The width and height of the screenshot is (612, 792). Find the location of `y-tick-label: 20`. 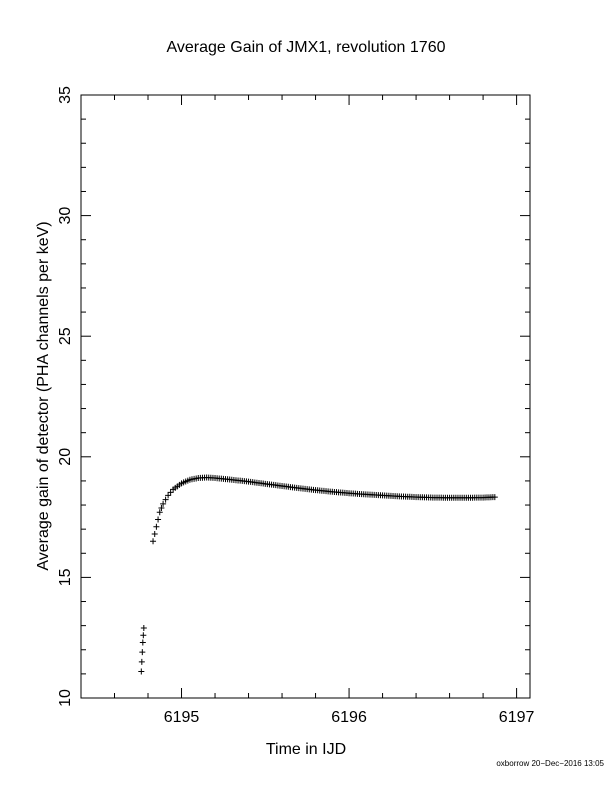

y-tick-label: 20 is located at coordinates (65, 457).